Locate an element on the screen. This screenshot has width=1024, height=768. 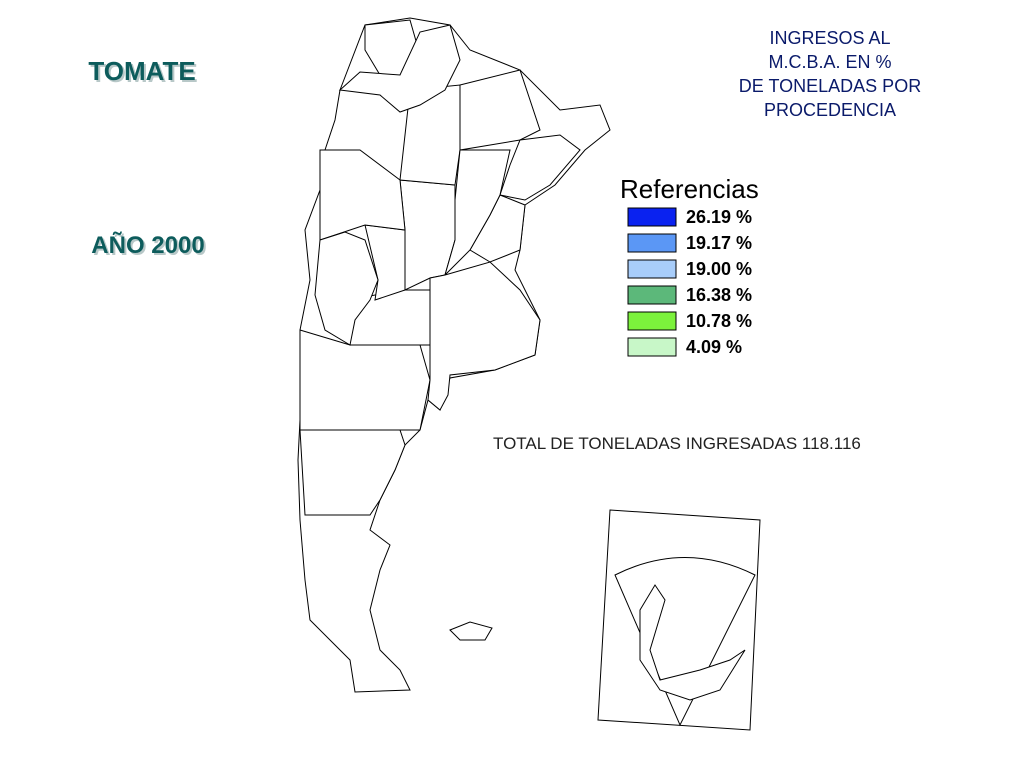
product-shadow: TOMATE is located at coordinates (143, 73).